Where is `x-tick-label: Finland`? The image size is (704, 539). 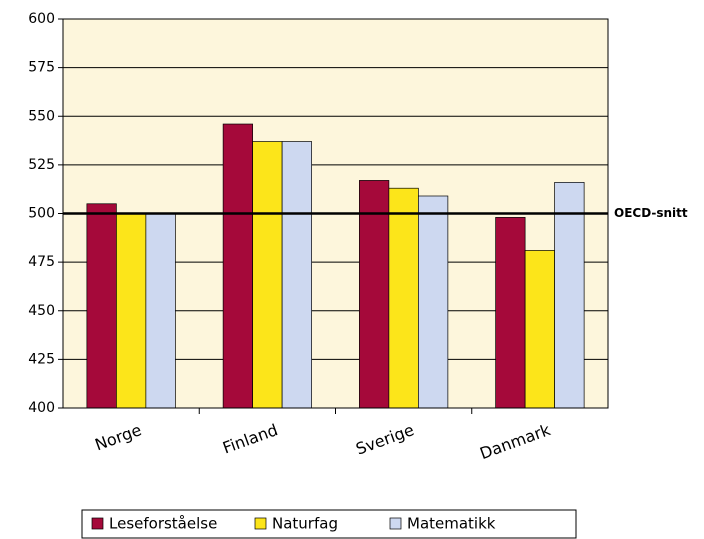
x-tick-label: Finland is located at coordinates (250, 438).